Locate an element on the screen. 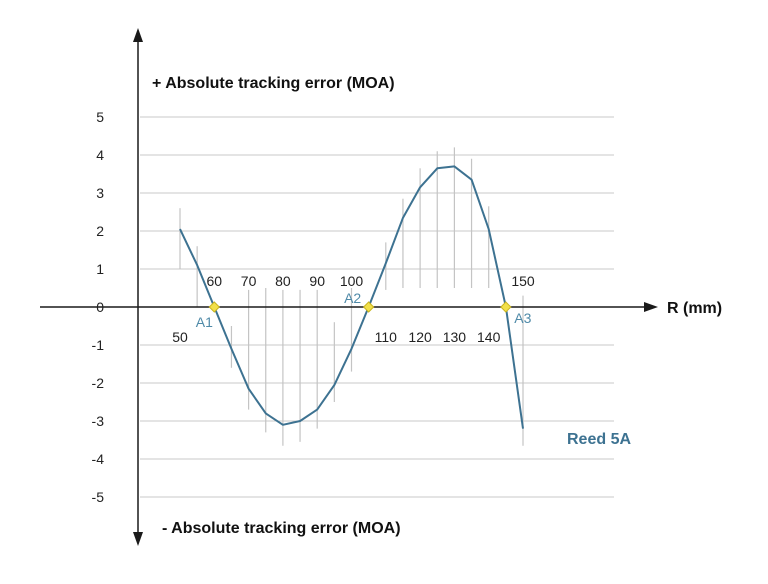 This screenshot has height=584, width=768. annotation-label: A1 is located at coordinates (204, 322).